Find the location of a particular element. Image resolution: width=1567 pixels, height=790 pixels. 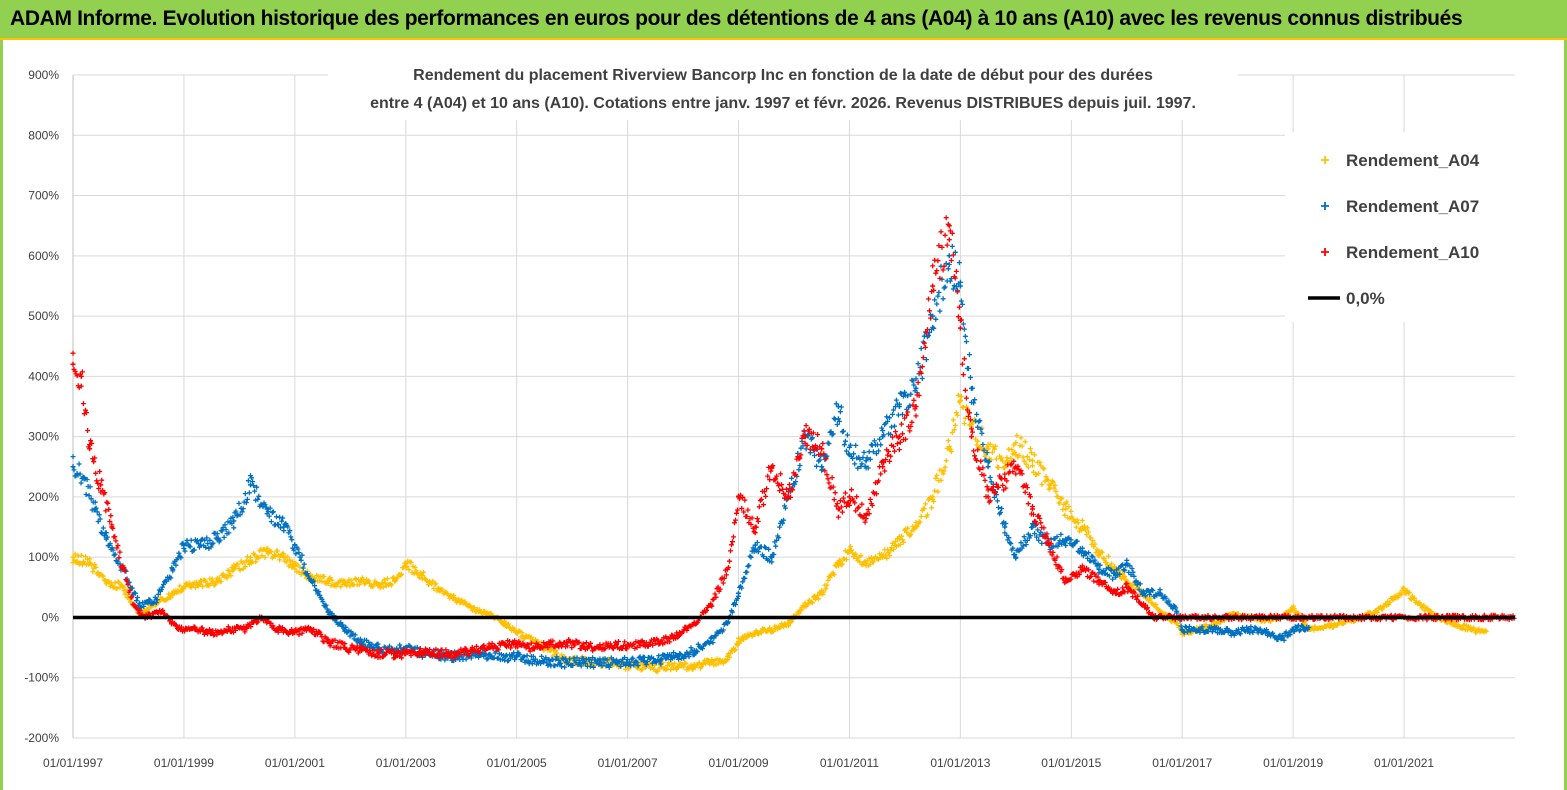

x-tick-label: 01/01/2005 is located at coordinates (517, 763).